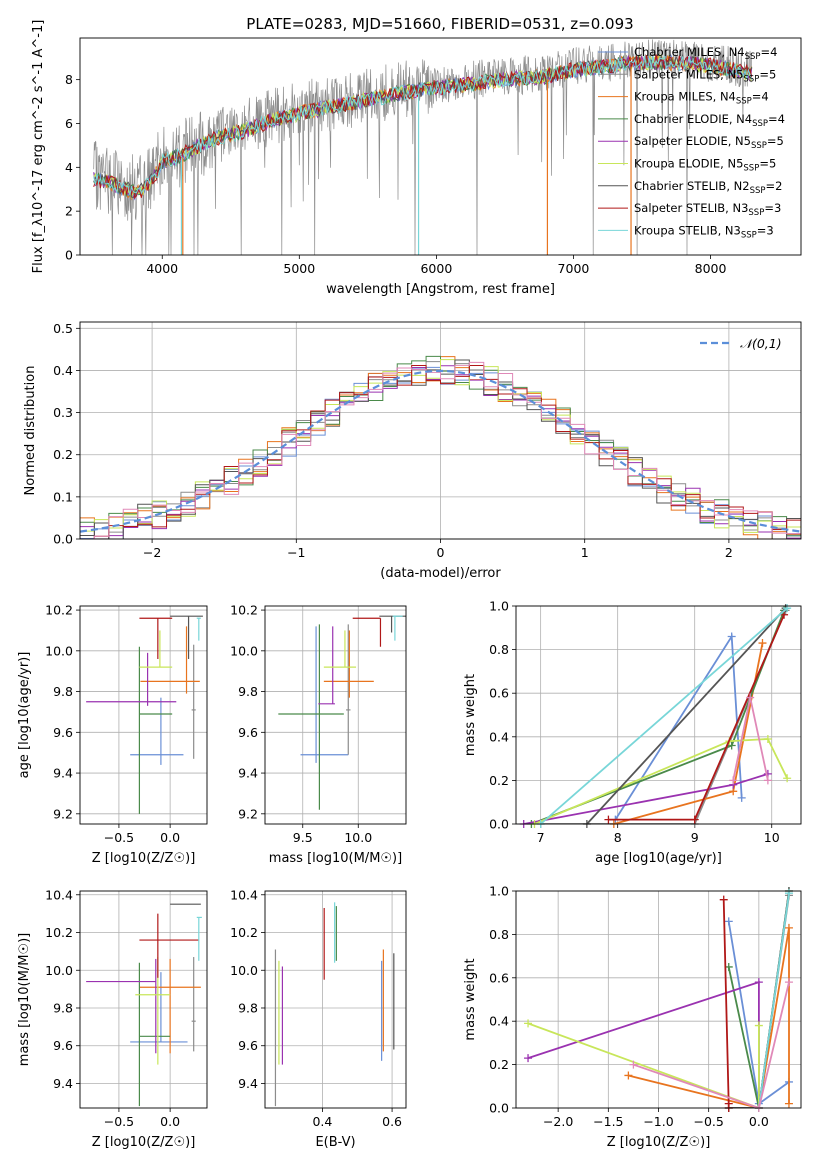 The width and height of the screenshot is (819, 1170). Describe the element at coordinates (144, 858) in the screenshot. I see `x-axis-label: Z [log10(Z/Z☉)]` at that location.